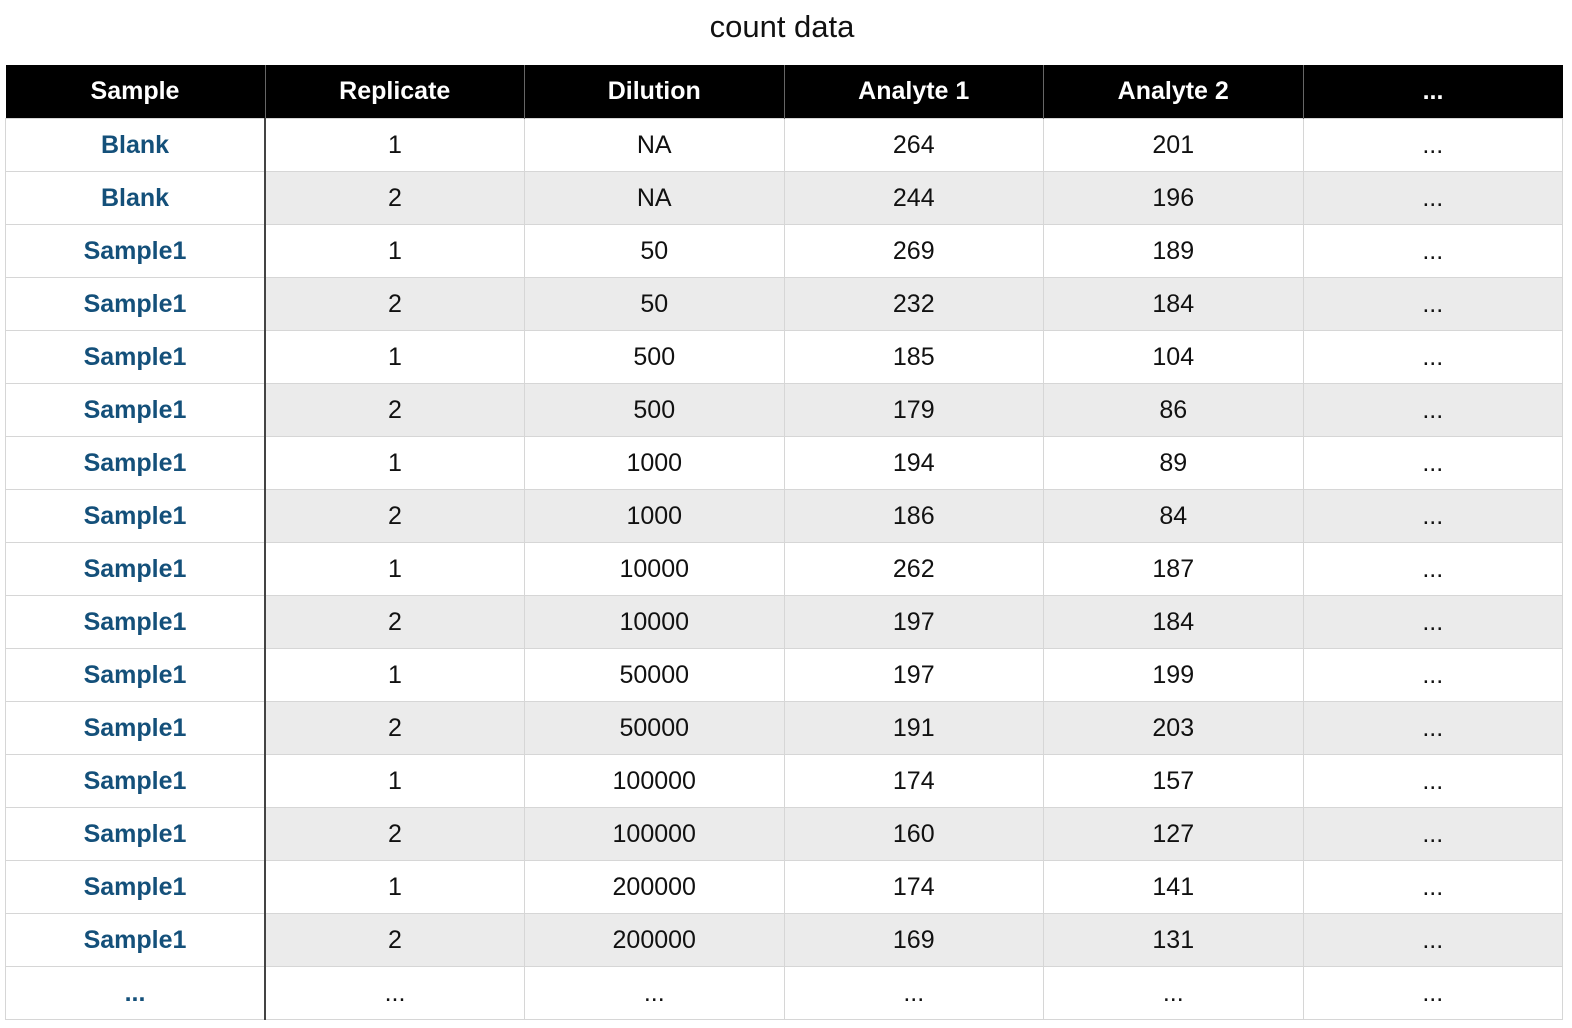 This screenshot has height=1028, width=1572. What do you see at coordinates (654, 251) in the screenshot?
I see `cell-dilution: 50` at bounding box center [654, 251].